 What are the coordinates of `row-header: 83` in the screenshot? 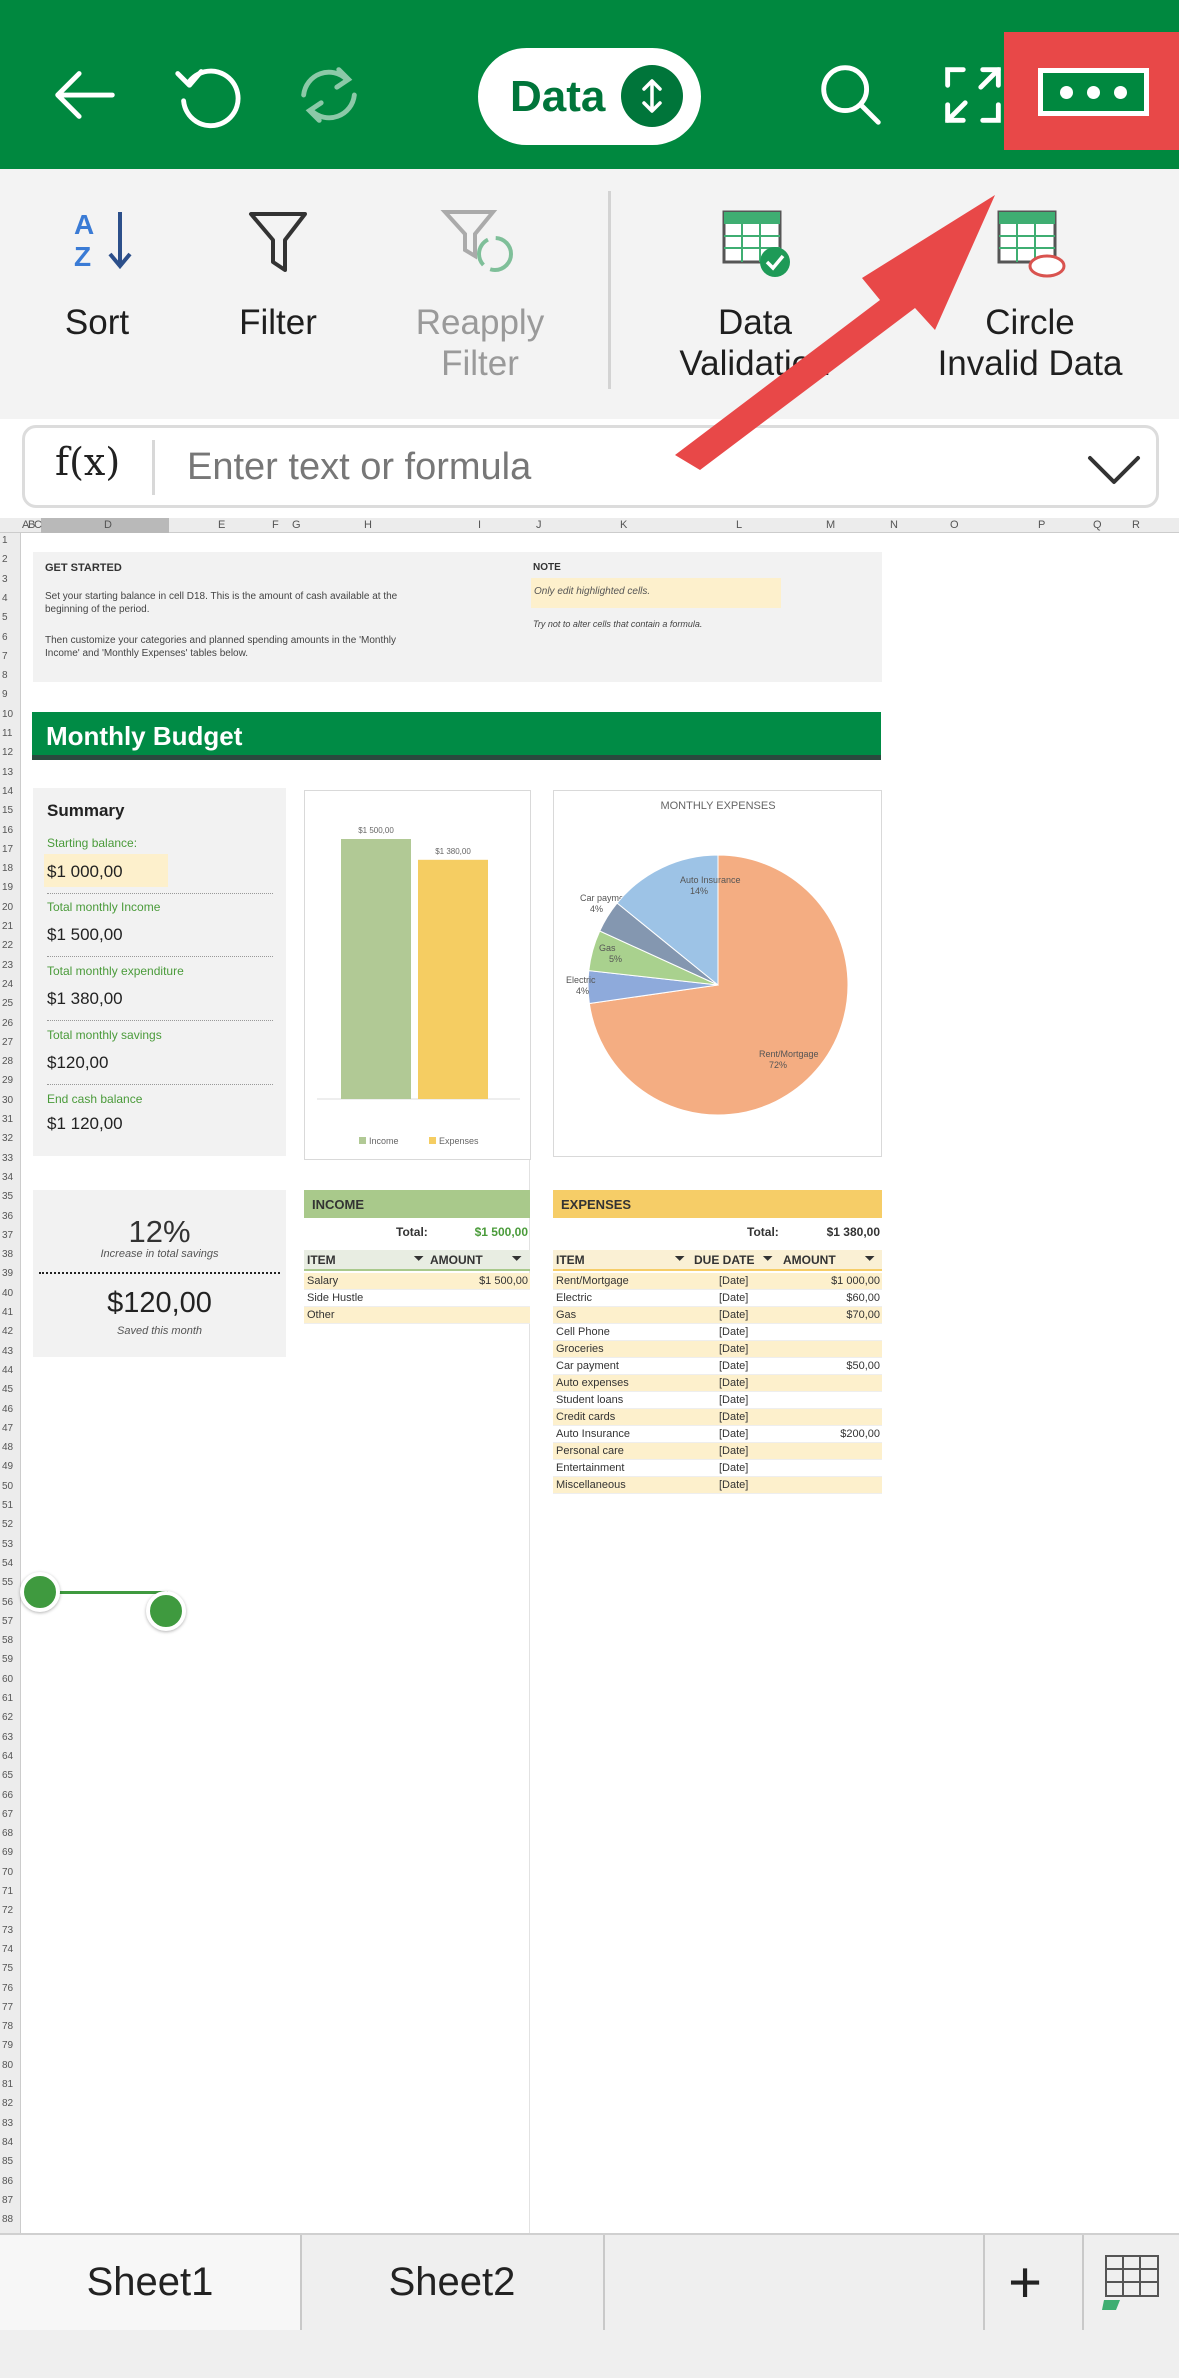 It's located at (8, 2123).